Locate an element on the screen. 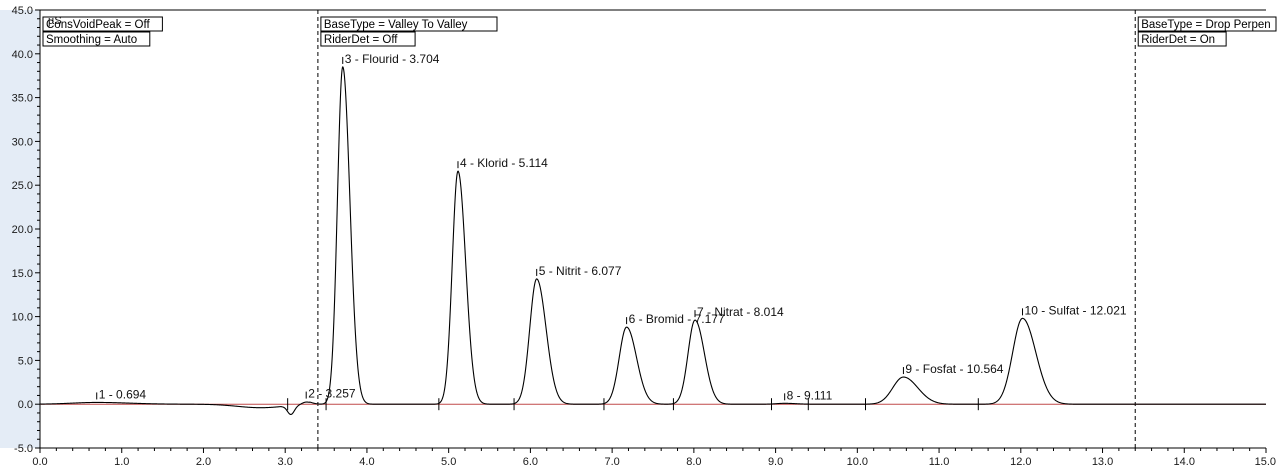 This screenshot has height=469, width=1278. y-tick-label: 20.0 is located at coordinates (22, 230).